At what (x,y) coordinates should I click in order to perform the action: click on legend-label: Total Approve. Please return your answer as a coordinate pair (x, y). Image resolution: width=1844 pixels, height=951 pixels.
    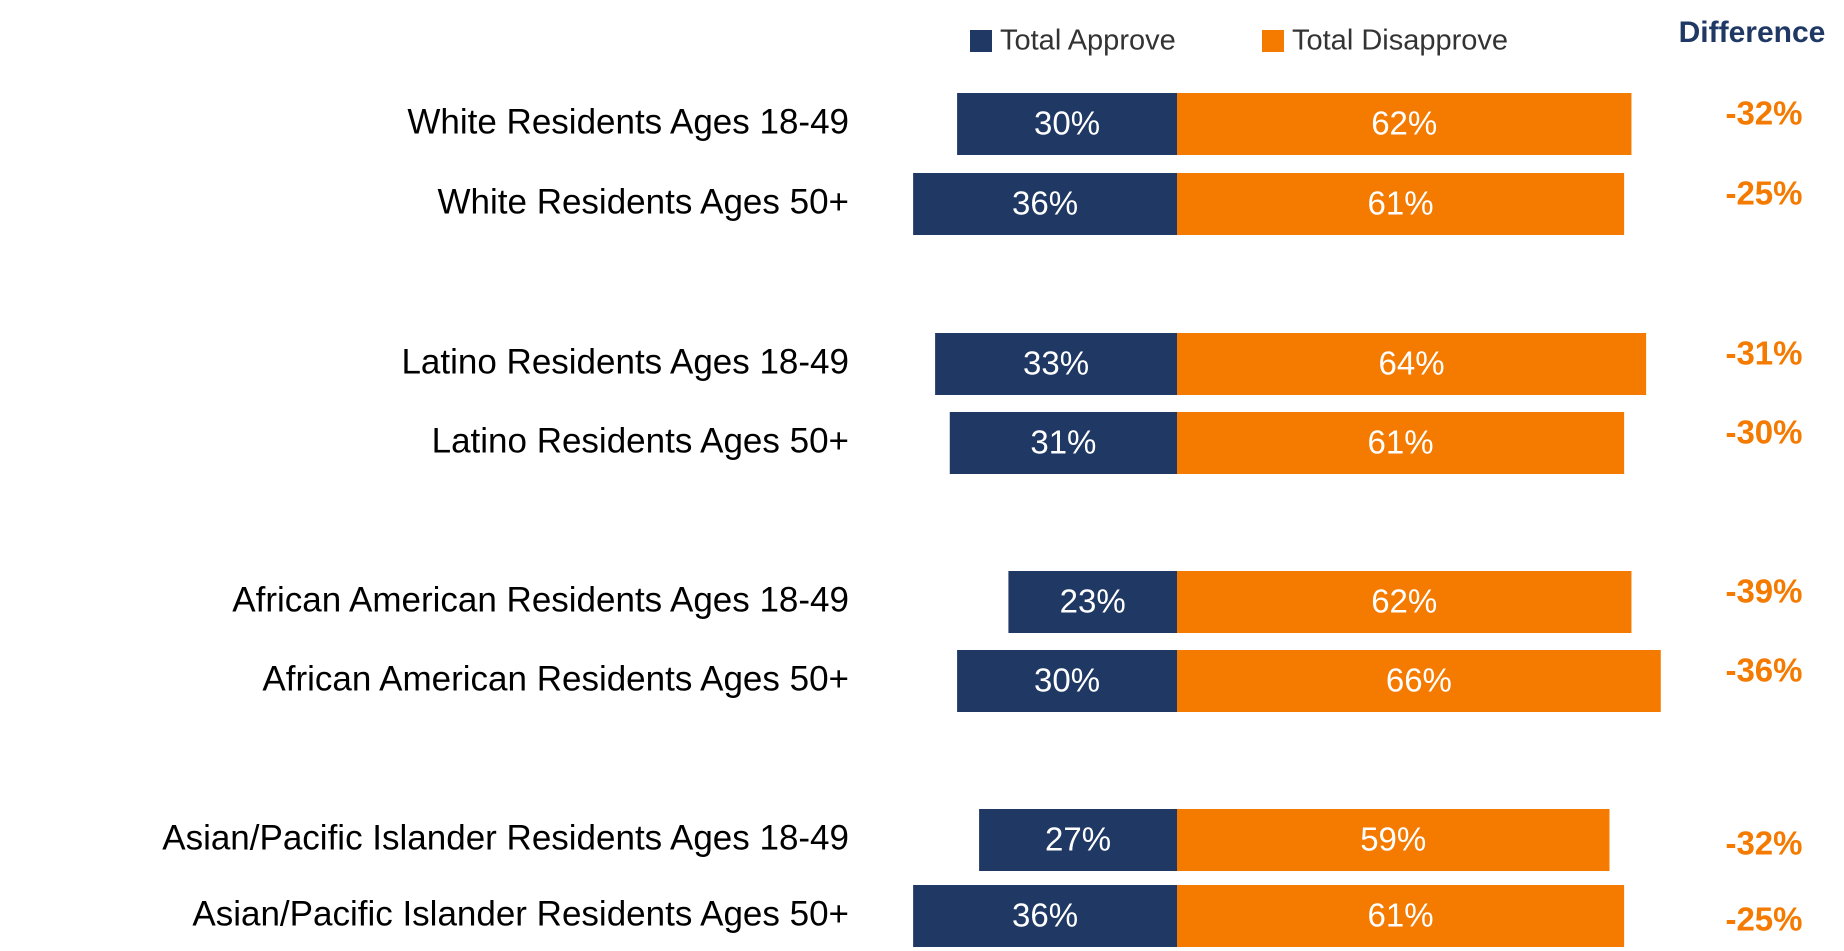
    Looking at the image, I should click on (1088, 41).